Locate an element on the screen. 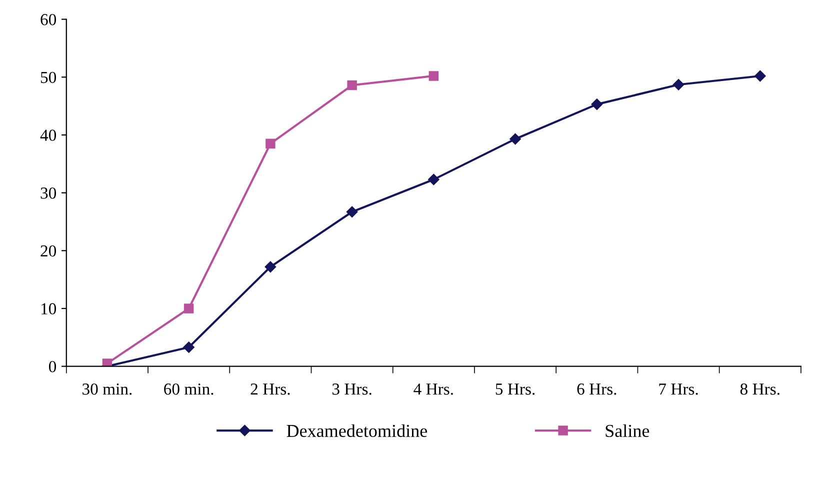 The image size is (830, 482). x-tick-label: 5 Hrs. is located at coordinates (515, 389).